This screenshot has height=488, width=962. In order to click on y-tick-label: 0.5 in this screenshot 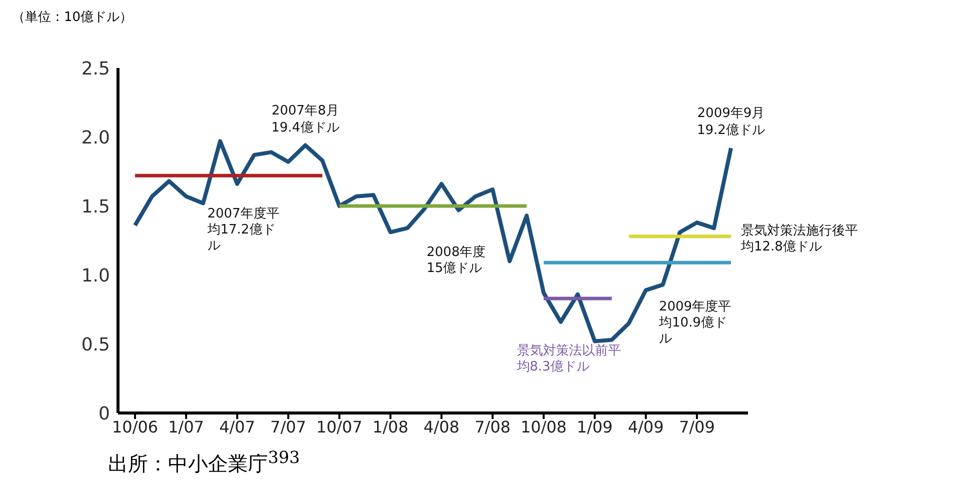, I will do `click(95, 345)`.